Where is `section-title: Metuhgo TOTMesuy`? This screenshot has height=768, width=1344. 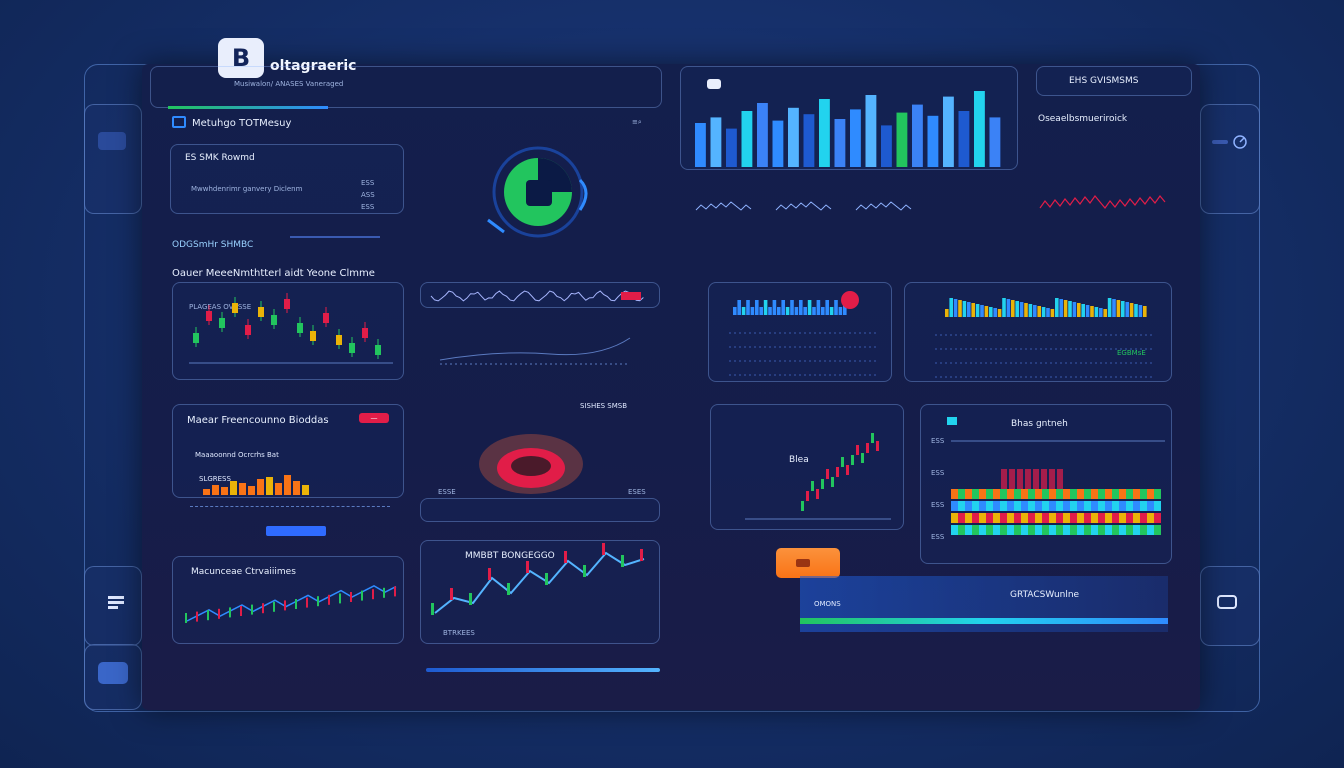
section-title: Metuhgo TOTMesuy is located at coordinates (242, 123).